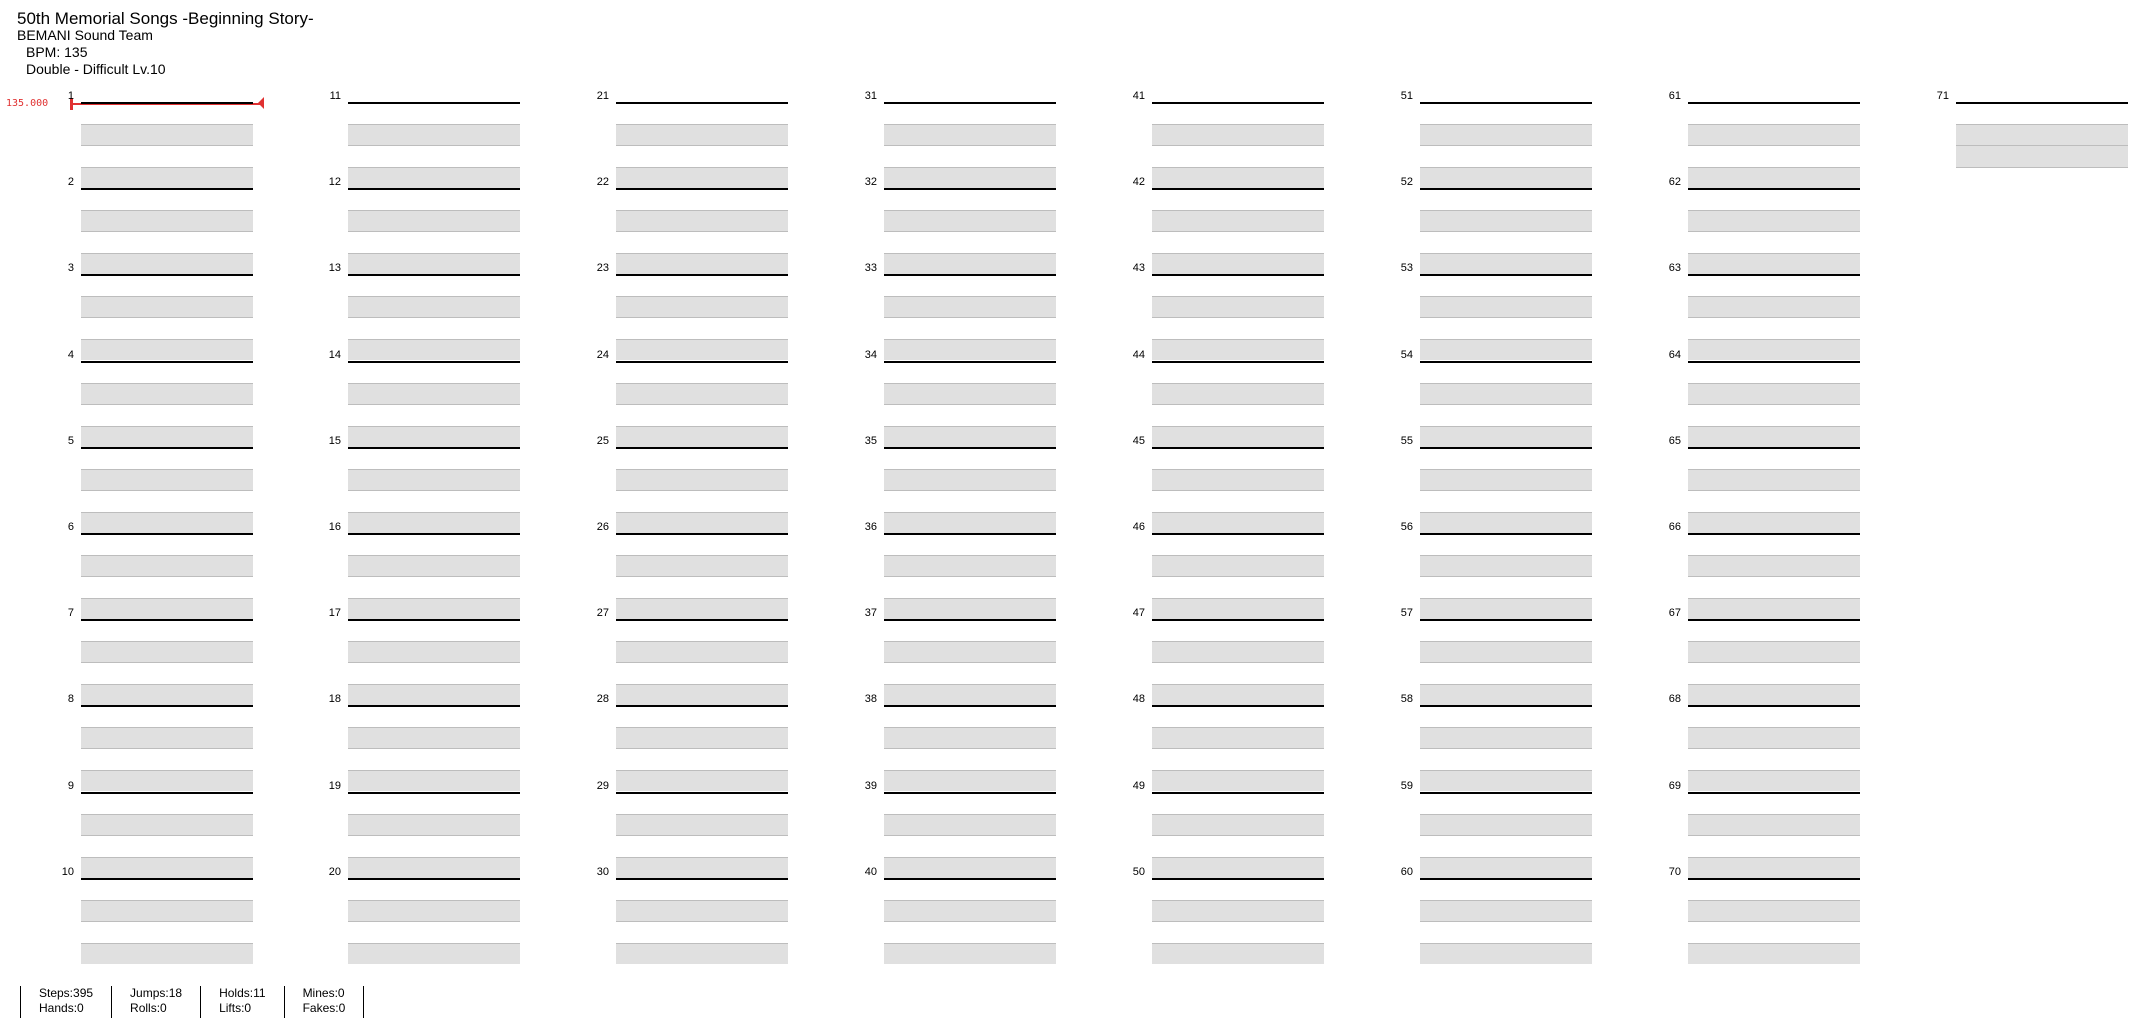  Describe the element at coordinates (425, 139) in the screenshot. I see `measure: 11` at that location.